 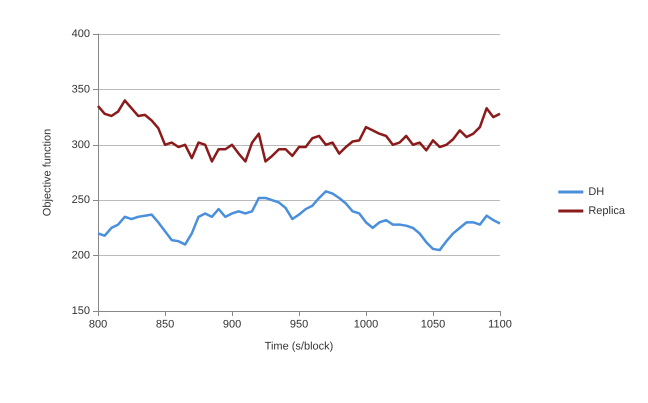 I want to click on x-tick-label: 950, so click(x=299, y=324).